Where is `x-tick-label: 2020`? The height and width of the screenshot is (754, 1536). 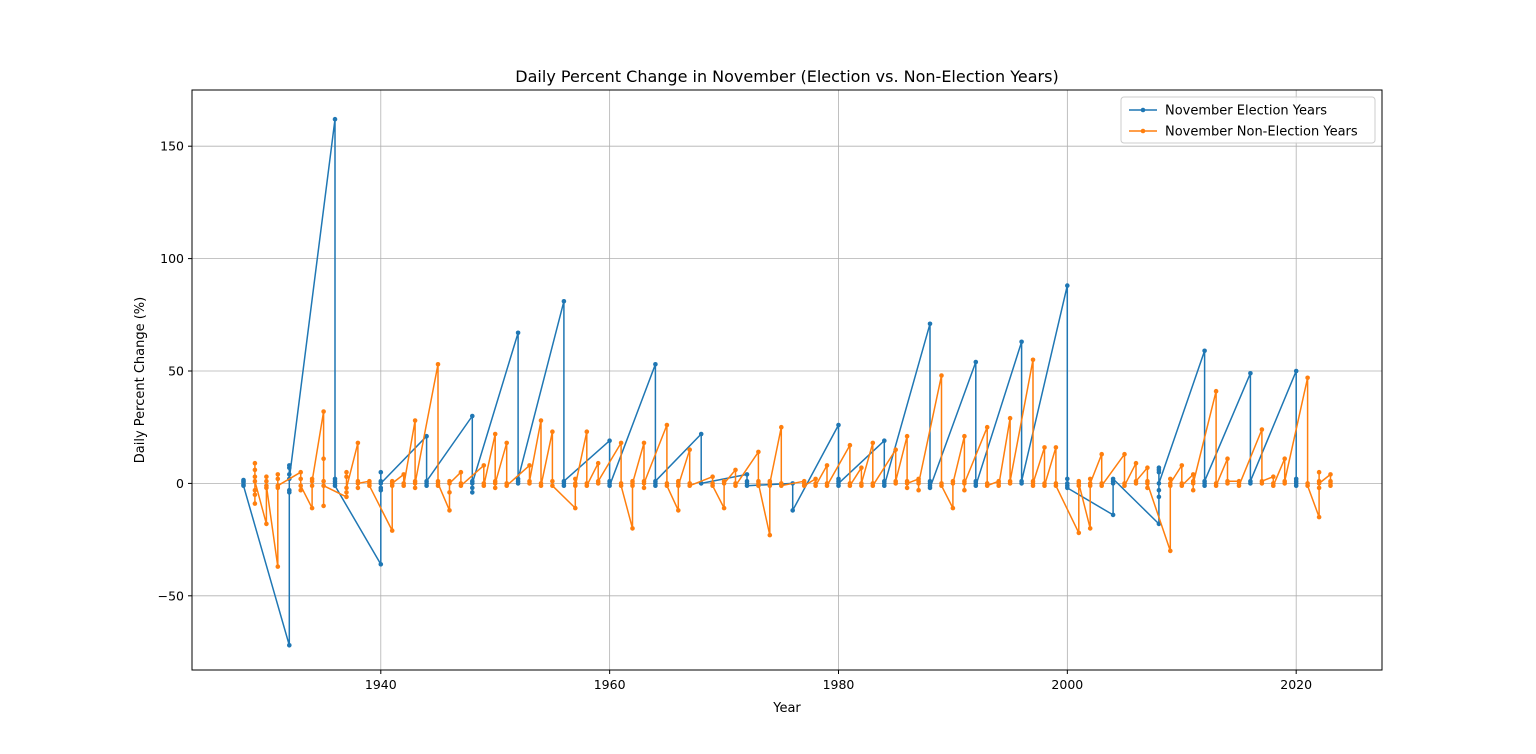
x-tick-label: 2020 is located at coordinates (1296, 684).